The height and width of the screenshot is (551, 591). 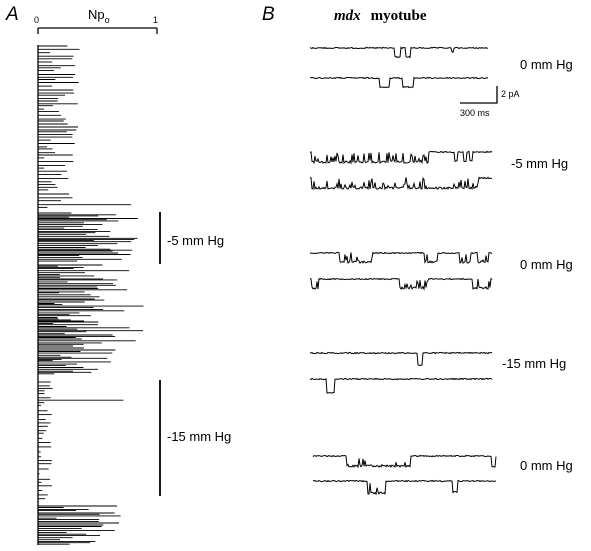 I want to click on panel-a-annotation-5: -5 mm Hg, so click(x=195, y=240).